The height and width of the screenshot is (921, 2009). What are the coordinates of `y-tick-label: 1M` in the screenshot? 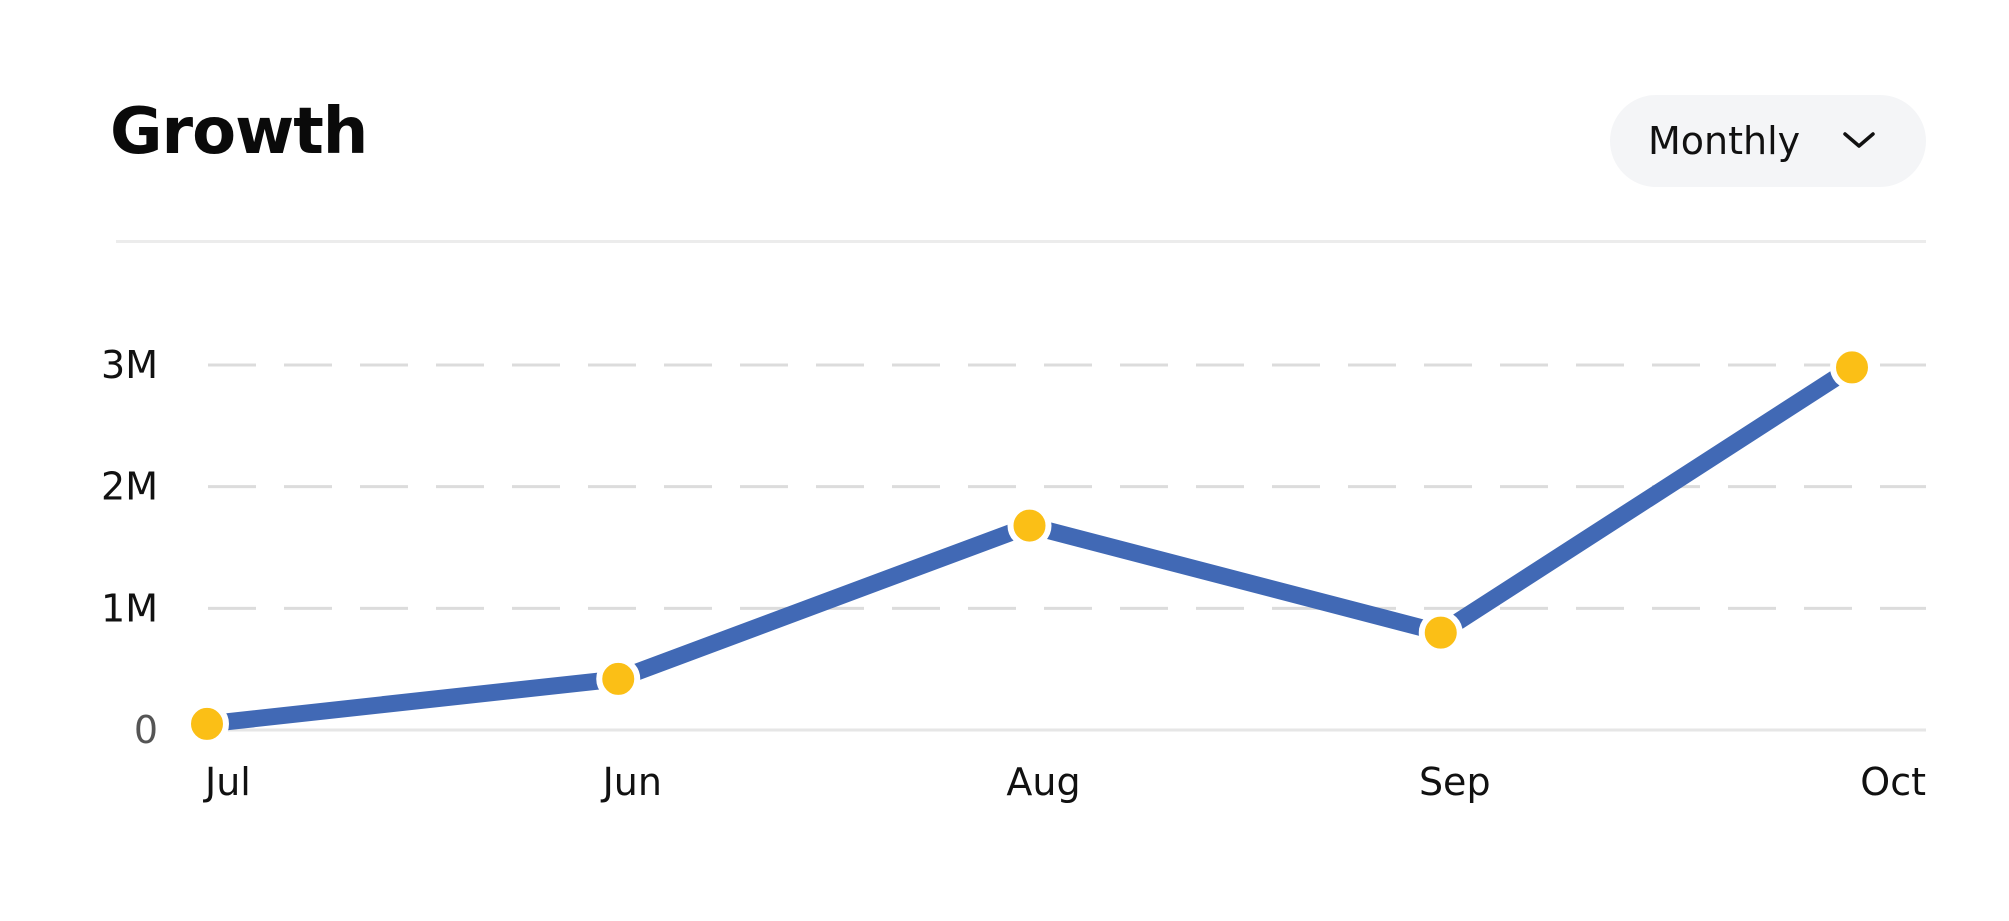 It's located at (129, 608).